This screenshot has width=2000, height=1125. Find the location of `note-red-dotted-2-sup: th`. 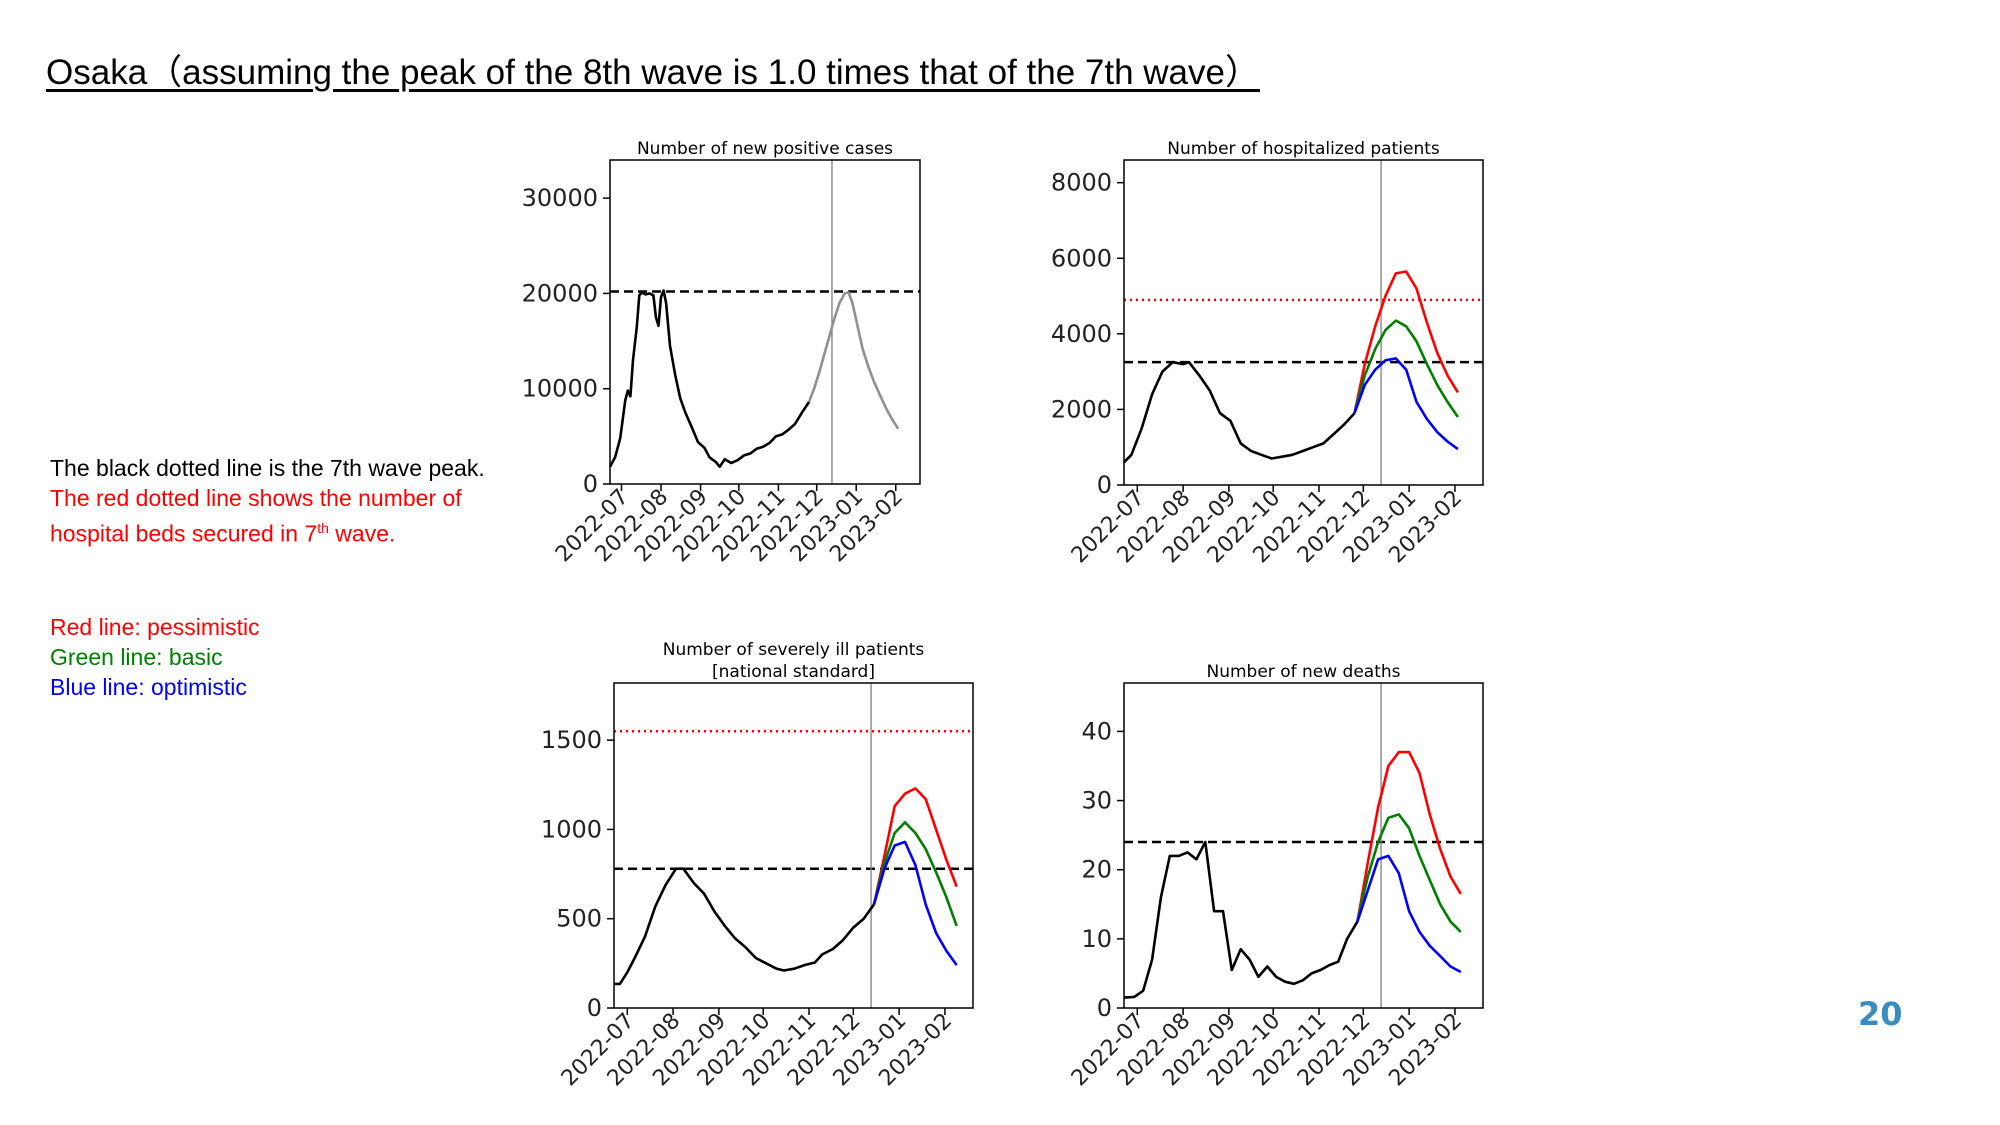

note-red-dotted-2-sup: th is located at coordinates (323, 528).